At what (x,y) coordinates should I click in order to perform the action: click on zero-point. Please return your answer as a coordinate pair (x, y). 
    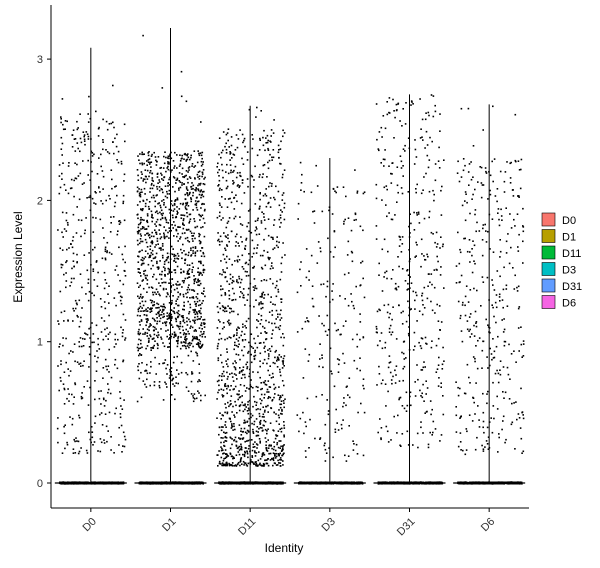
    Looking at the image, I should click on (88, 483).